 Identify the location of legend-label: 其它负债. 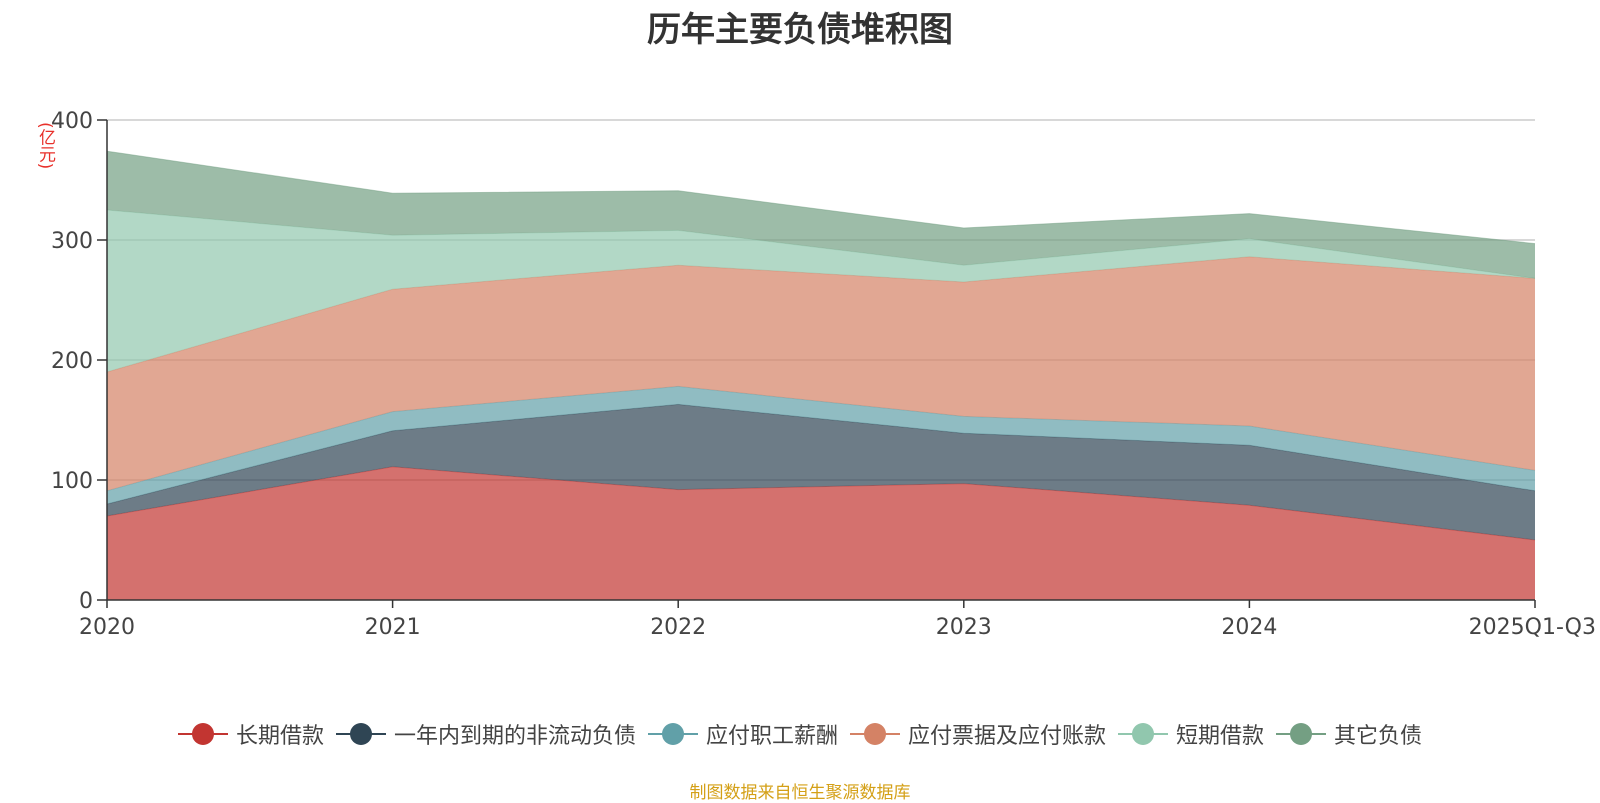
(1378, 736).